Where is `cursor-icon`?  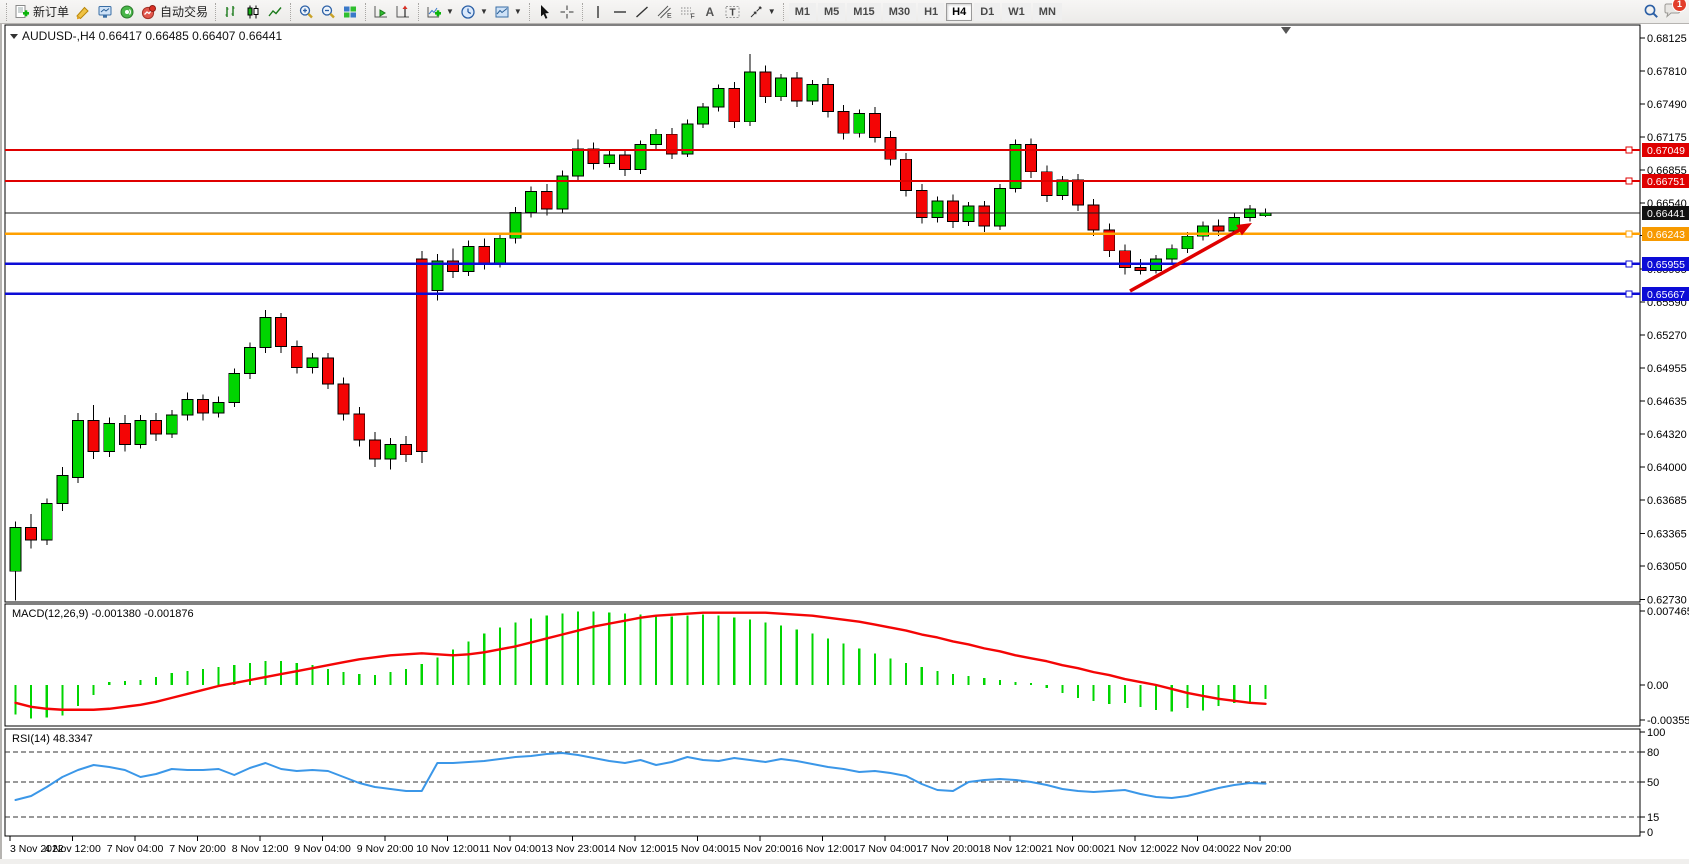 cursor-icon is located at coordinates (545, 12).